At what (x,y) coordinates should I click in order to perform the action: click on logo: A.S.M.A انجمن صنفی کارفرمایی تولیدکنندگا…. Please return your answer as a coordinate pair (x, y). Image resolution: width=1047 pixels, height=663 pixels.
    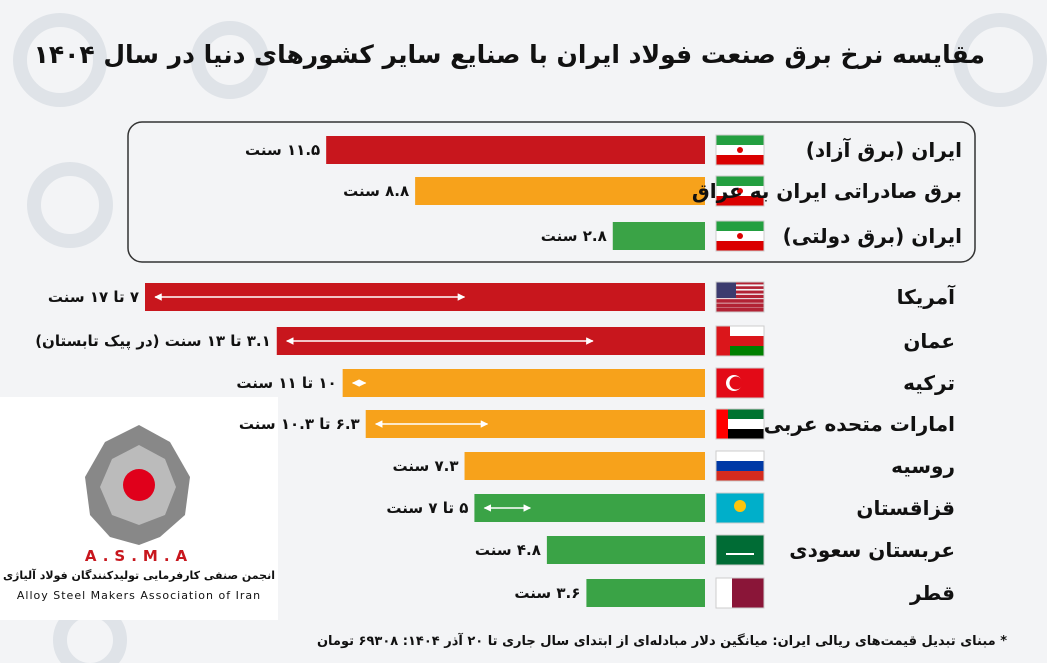
    Looking at the image, I should click on (139, 508).